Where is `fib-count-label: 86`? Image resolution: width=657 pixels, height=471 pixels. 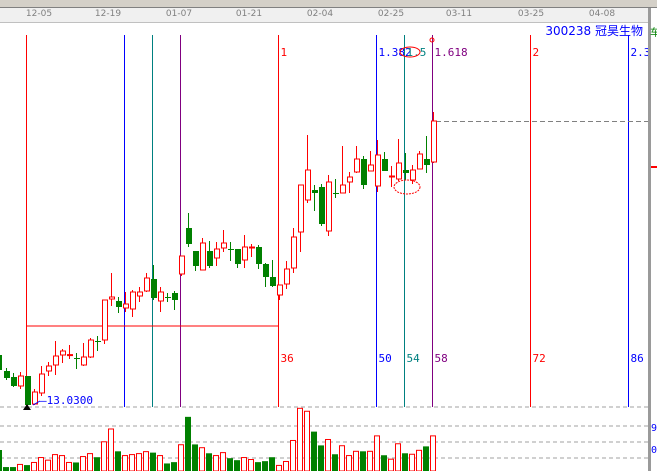
fib-count-label: 86 is located at coordinates (637, 358).